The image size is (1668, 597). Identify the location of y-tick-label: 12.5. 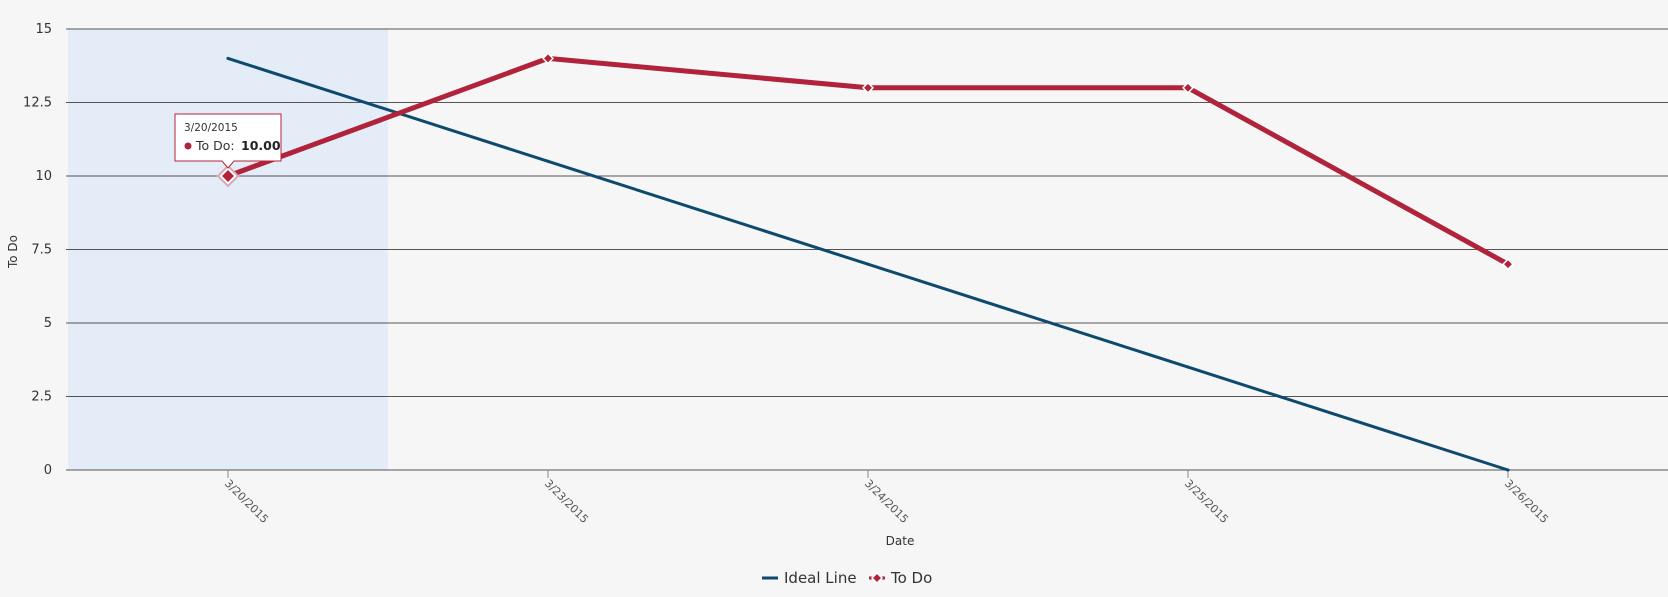
(37, 103).